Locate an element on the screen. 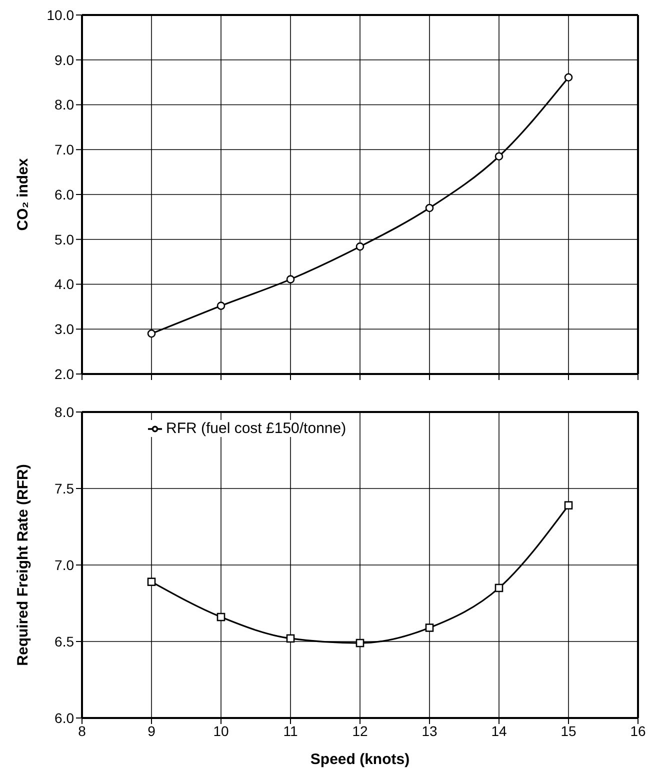 The image size is (651, 780). y-axis-title: Required Freight Rate (RFR) is located at coordinates (23, 565).